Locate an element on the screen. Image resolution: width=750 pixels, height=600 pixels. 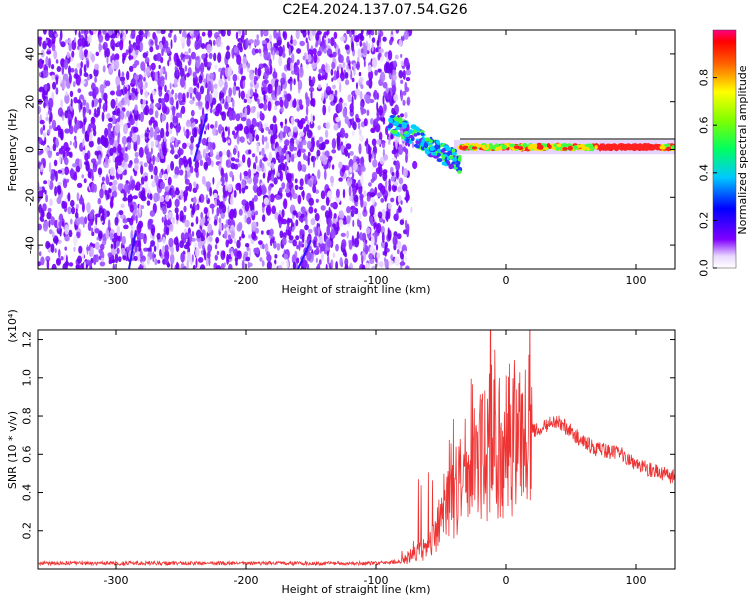
snr-y-tick-label: 0.2 is located at coordinates (27, 531).